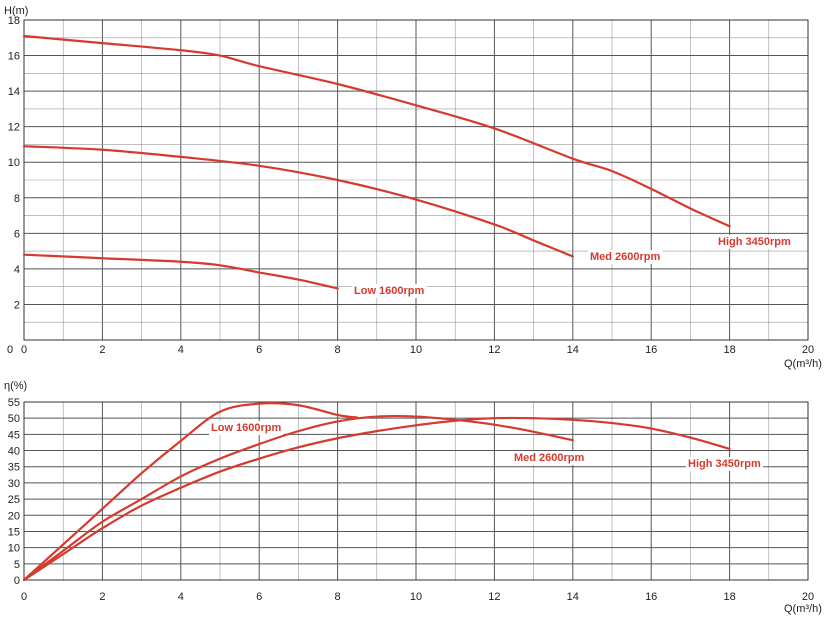 The height and width of the screenshot is (627, 824). Describe the element at coordinates (14, 92) in the screenshot. I see `y-tick-label: 14` at that location.